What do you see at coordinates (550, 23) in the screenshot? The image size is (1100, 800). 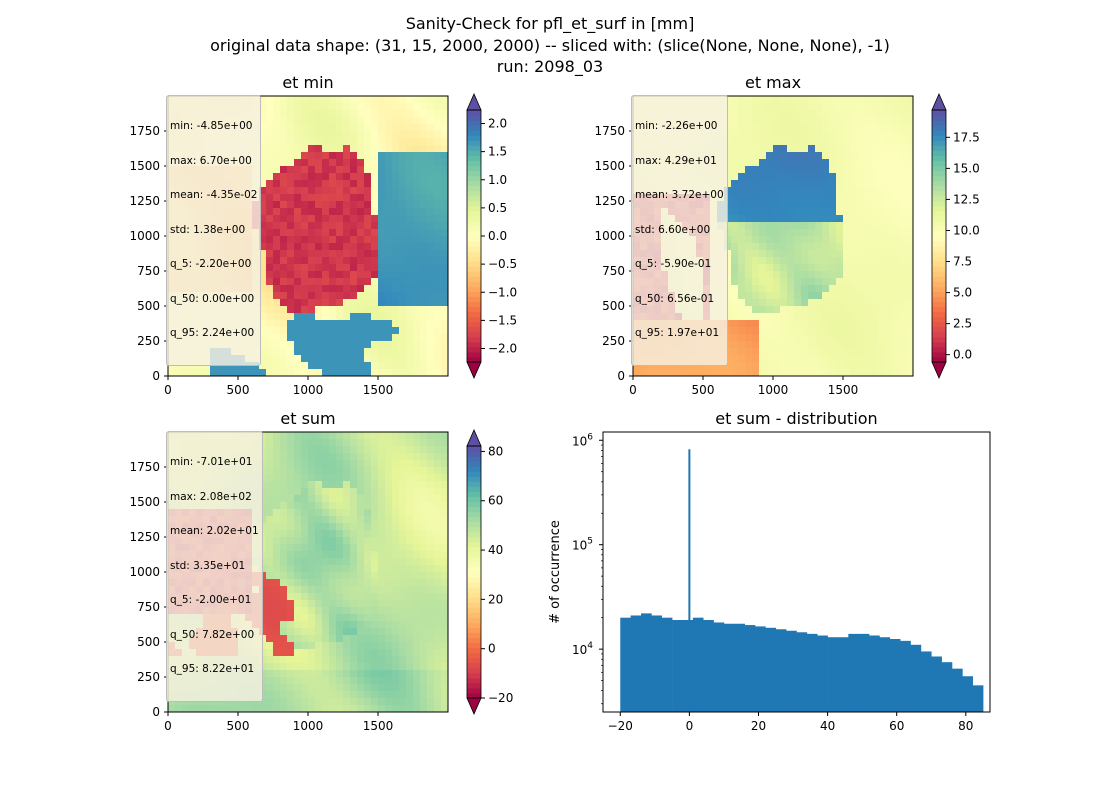 I see `figure-title-line-1: Sanity-Check for pfl_et_surf in [mm]` at bounding box center [550, 23].